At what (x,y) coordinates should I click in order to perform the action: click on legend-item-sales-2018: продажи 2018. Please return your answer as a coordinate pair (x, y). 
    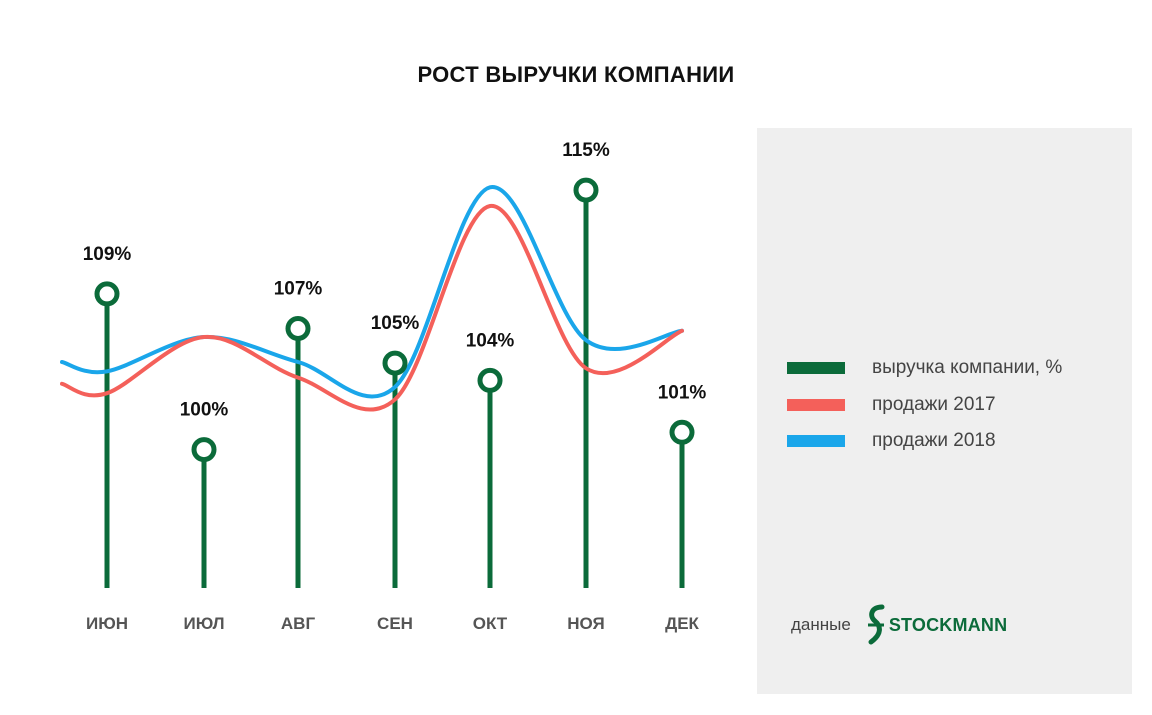
    Looking at the image, I should click on (891, 441).